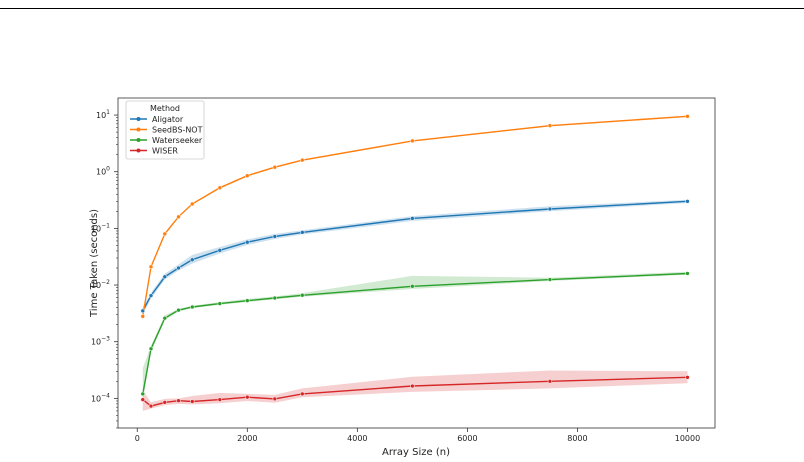 The image size is (804, 462). I want to click on legend-label: WISER, so click(165, 151).